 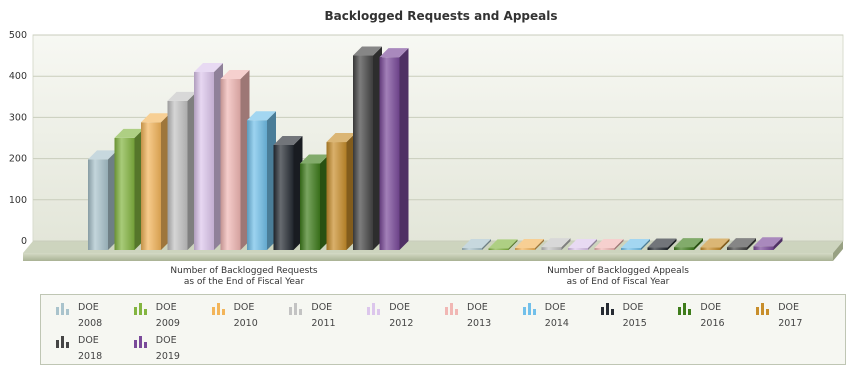 I want to click on legend-item: DOE 2009, so click(x=171, y=315).